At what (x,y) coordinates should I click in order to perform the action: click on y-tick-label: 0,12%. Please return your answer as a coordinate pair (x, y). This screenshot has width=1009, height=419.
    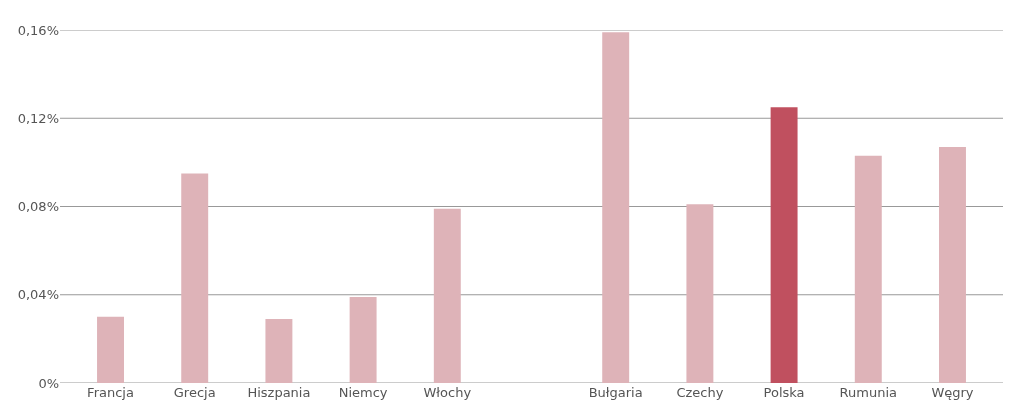
    Looking at the image, I should click on (38, 118).